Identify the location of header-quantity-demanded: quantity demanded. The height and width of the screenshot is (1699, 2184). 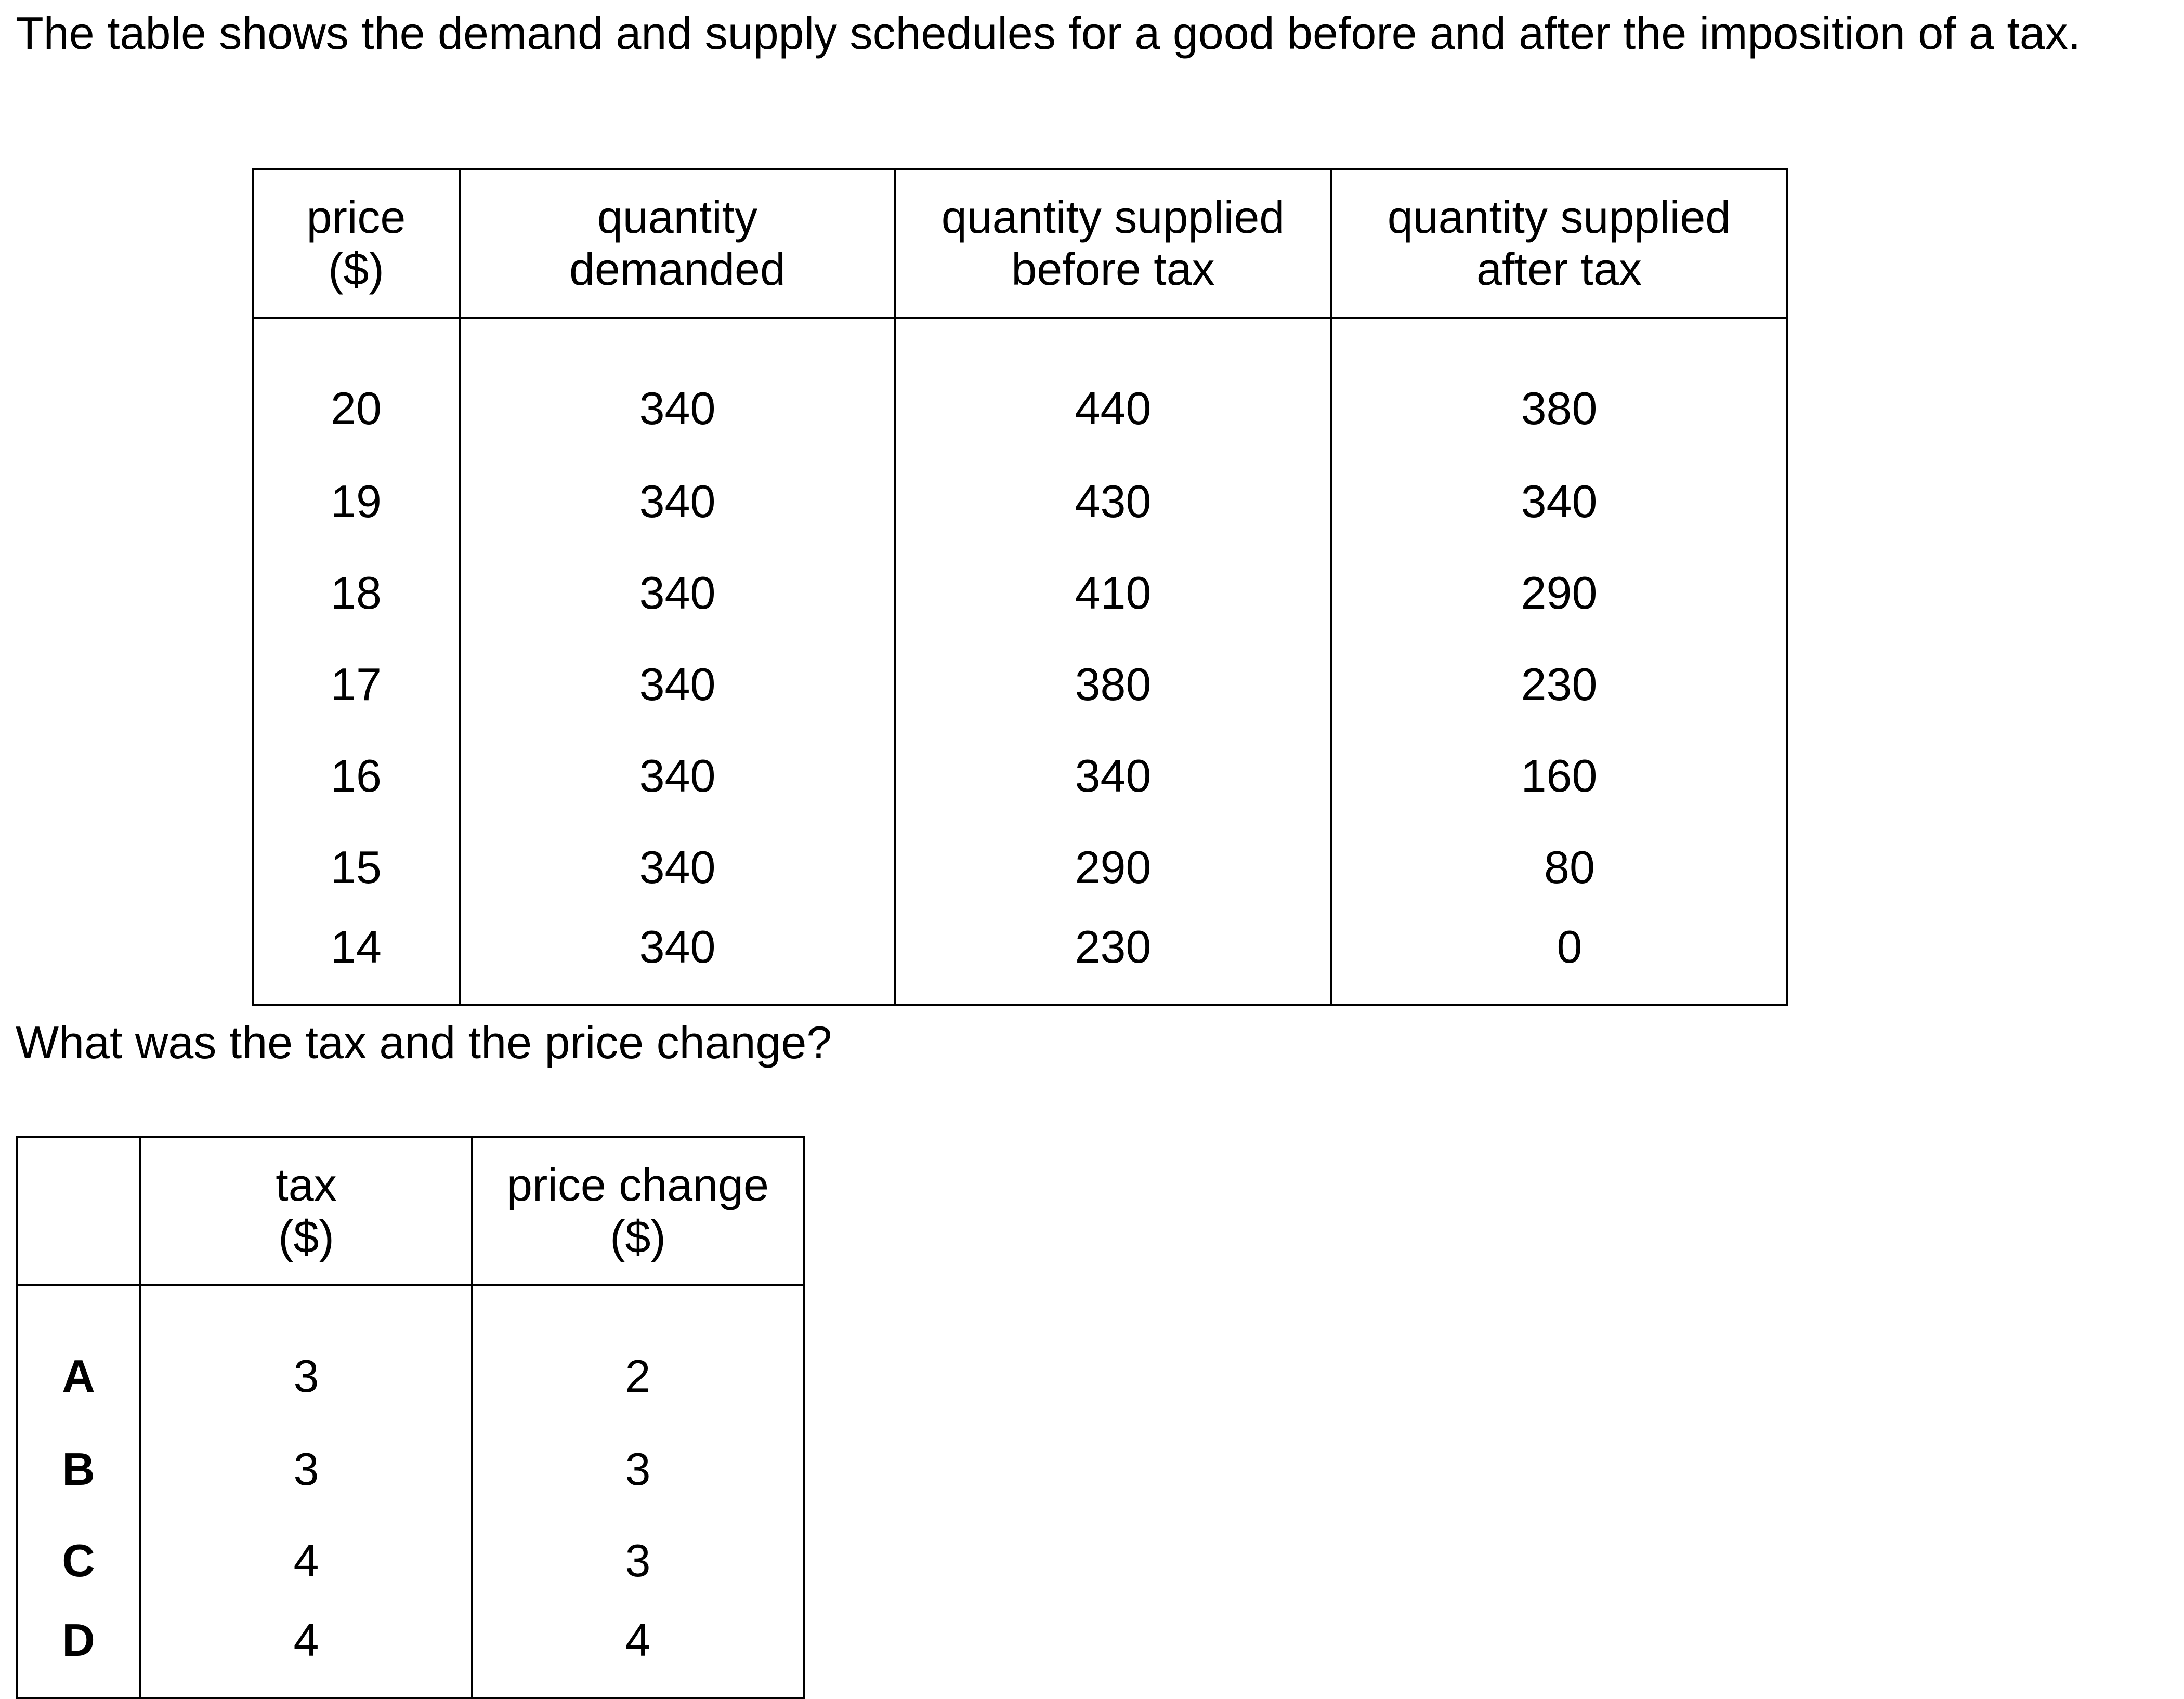
(678, 244).